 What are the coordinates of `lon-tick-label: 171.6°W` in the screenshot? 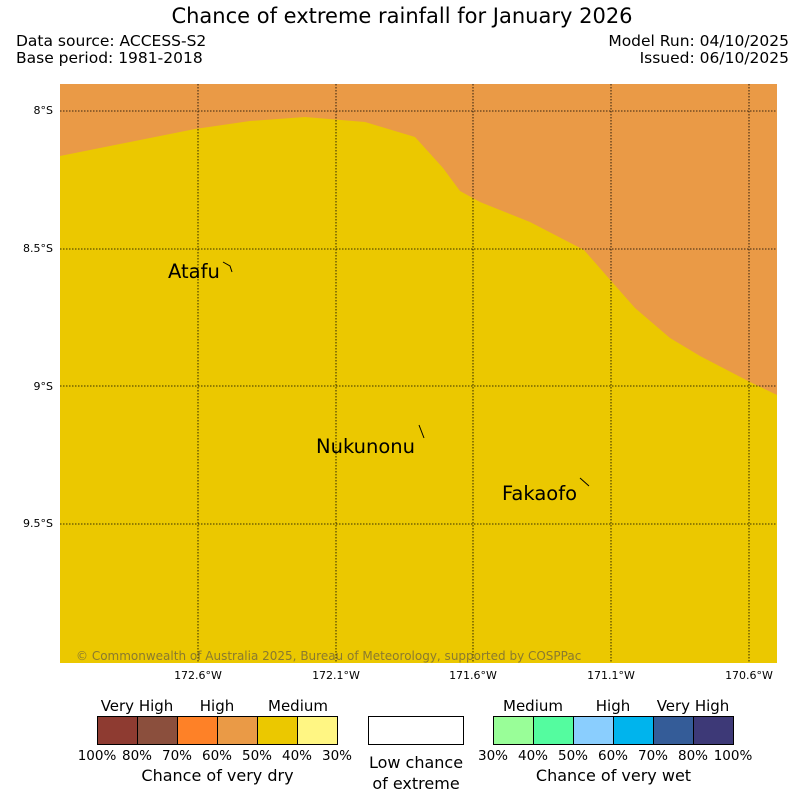 It's located at (473, 675).